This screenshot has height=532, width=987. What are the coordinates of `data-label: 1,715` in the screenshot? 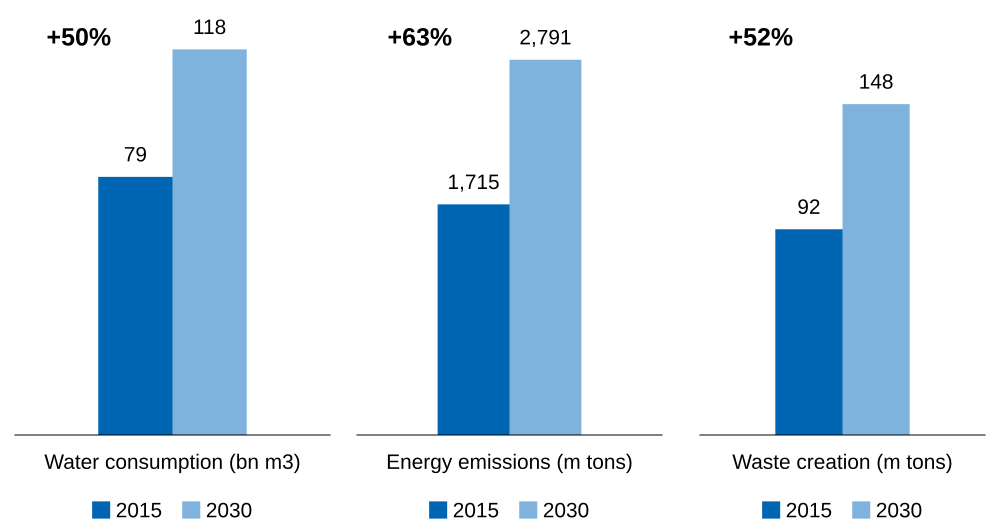 It's located at (474, 183).